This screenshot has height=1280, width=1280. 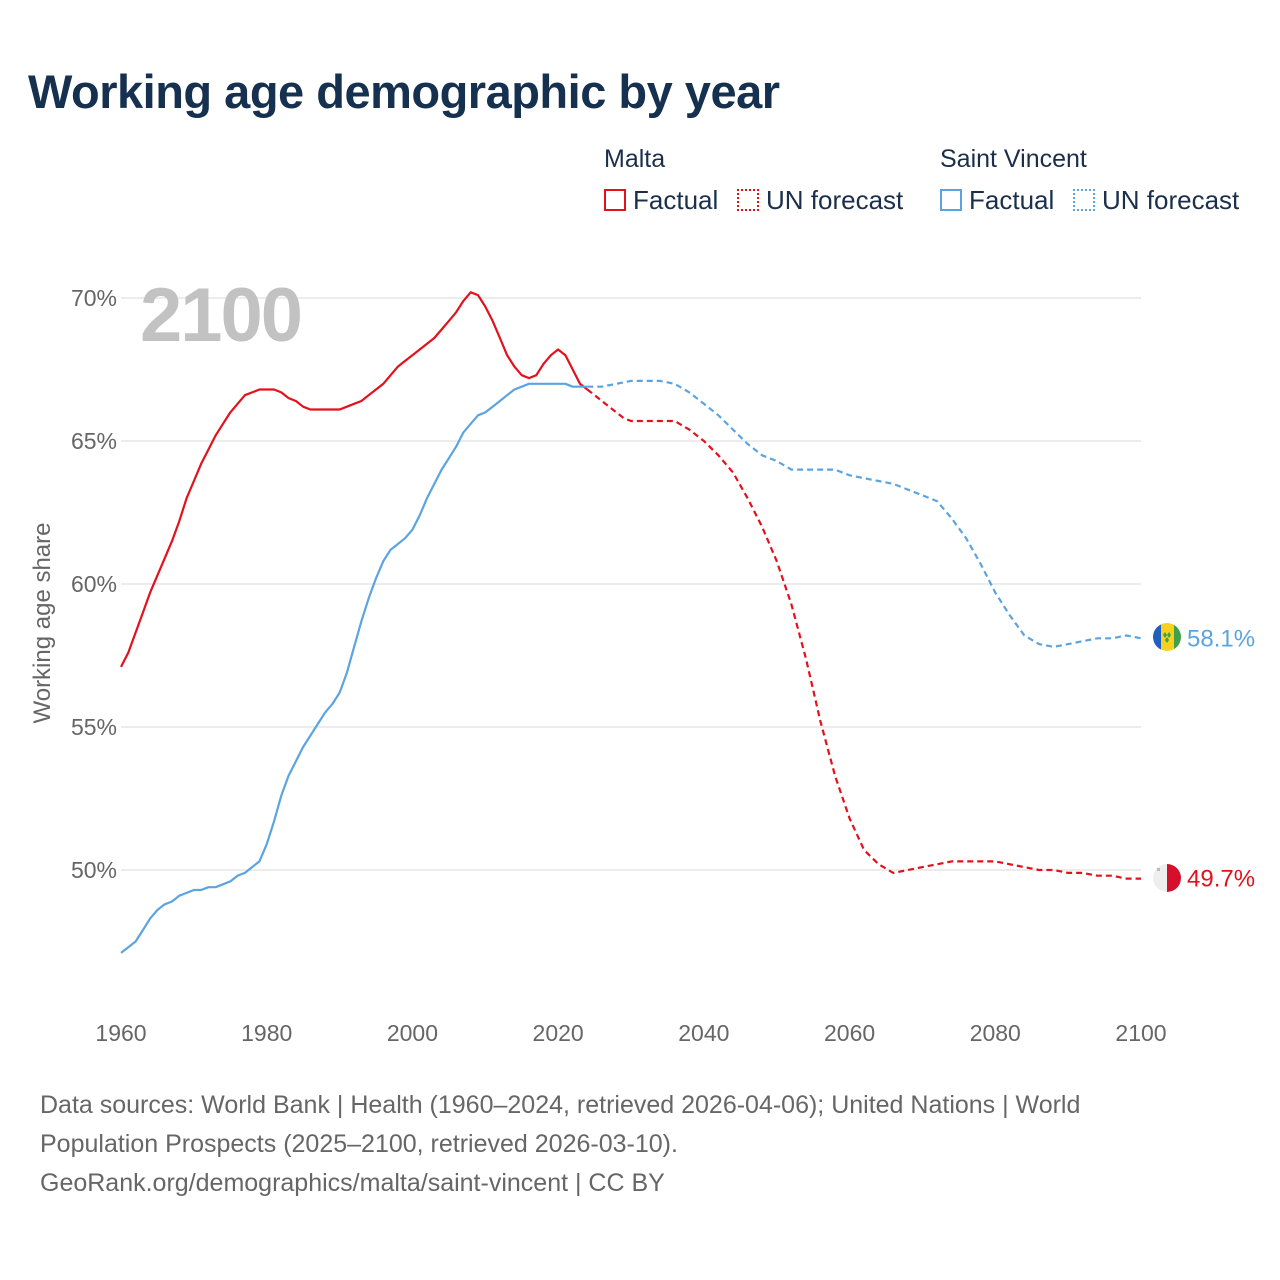 What do you see at coordinates (354, 479) in the screenshot?
I see `malta-factual-line` at bounding box center [354, 479].